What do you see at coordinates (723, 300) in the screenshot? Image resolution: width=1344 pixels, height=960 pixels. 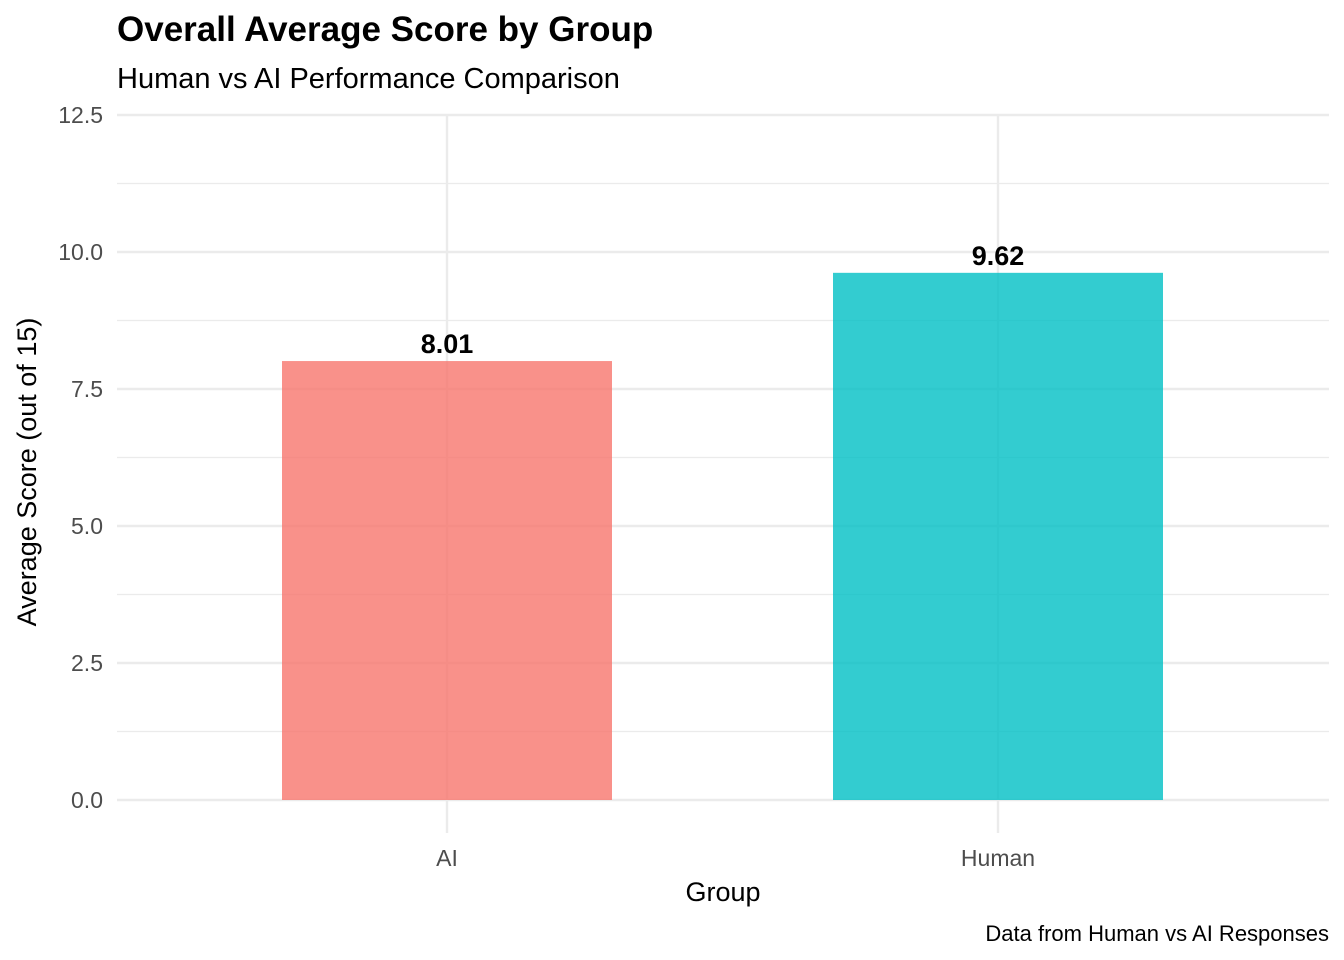 I see `bar-value-labels: 8.01 9.62` at bounding box center [723, 300].